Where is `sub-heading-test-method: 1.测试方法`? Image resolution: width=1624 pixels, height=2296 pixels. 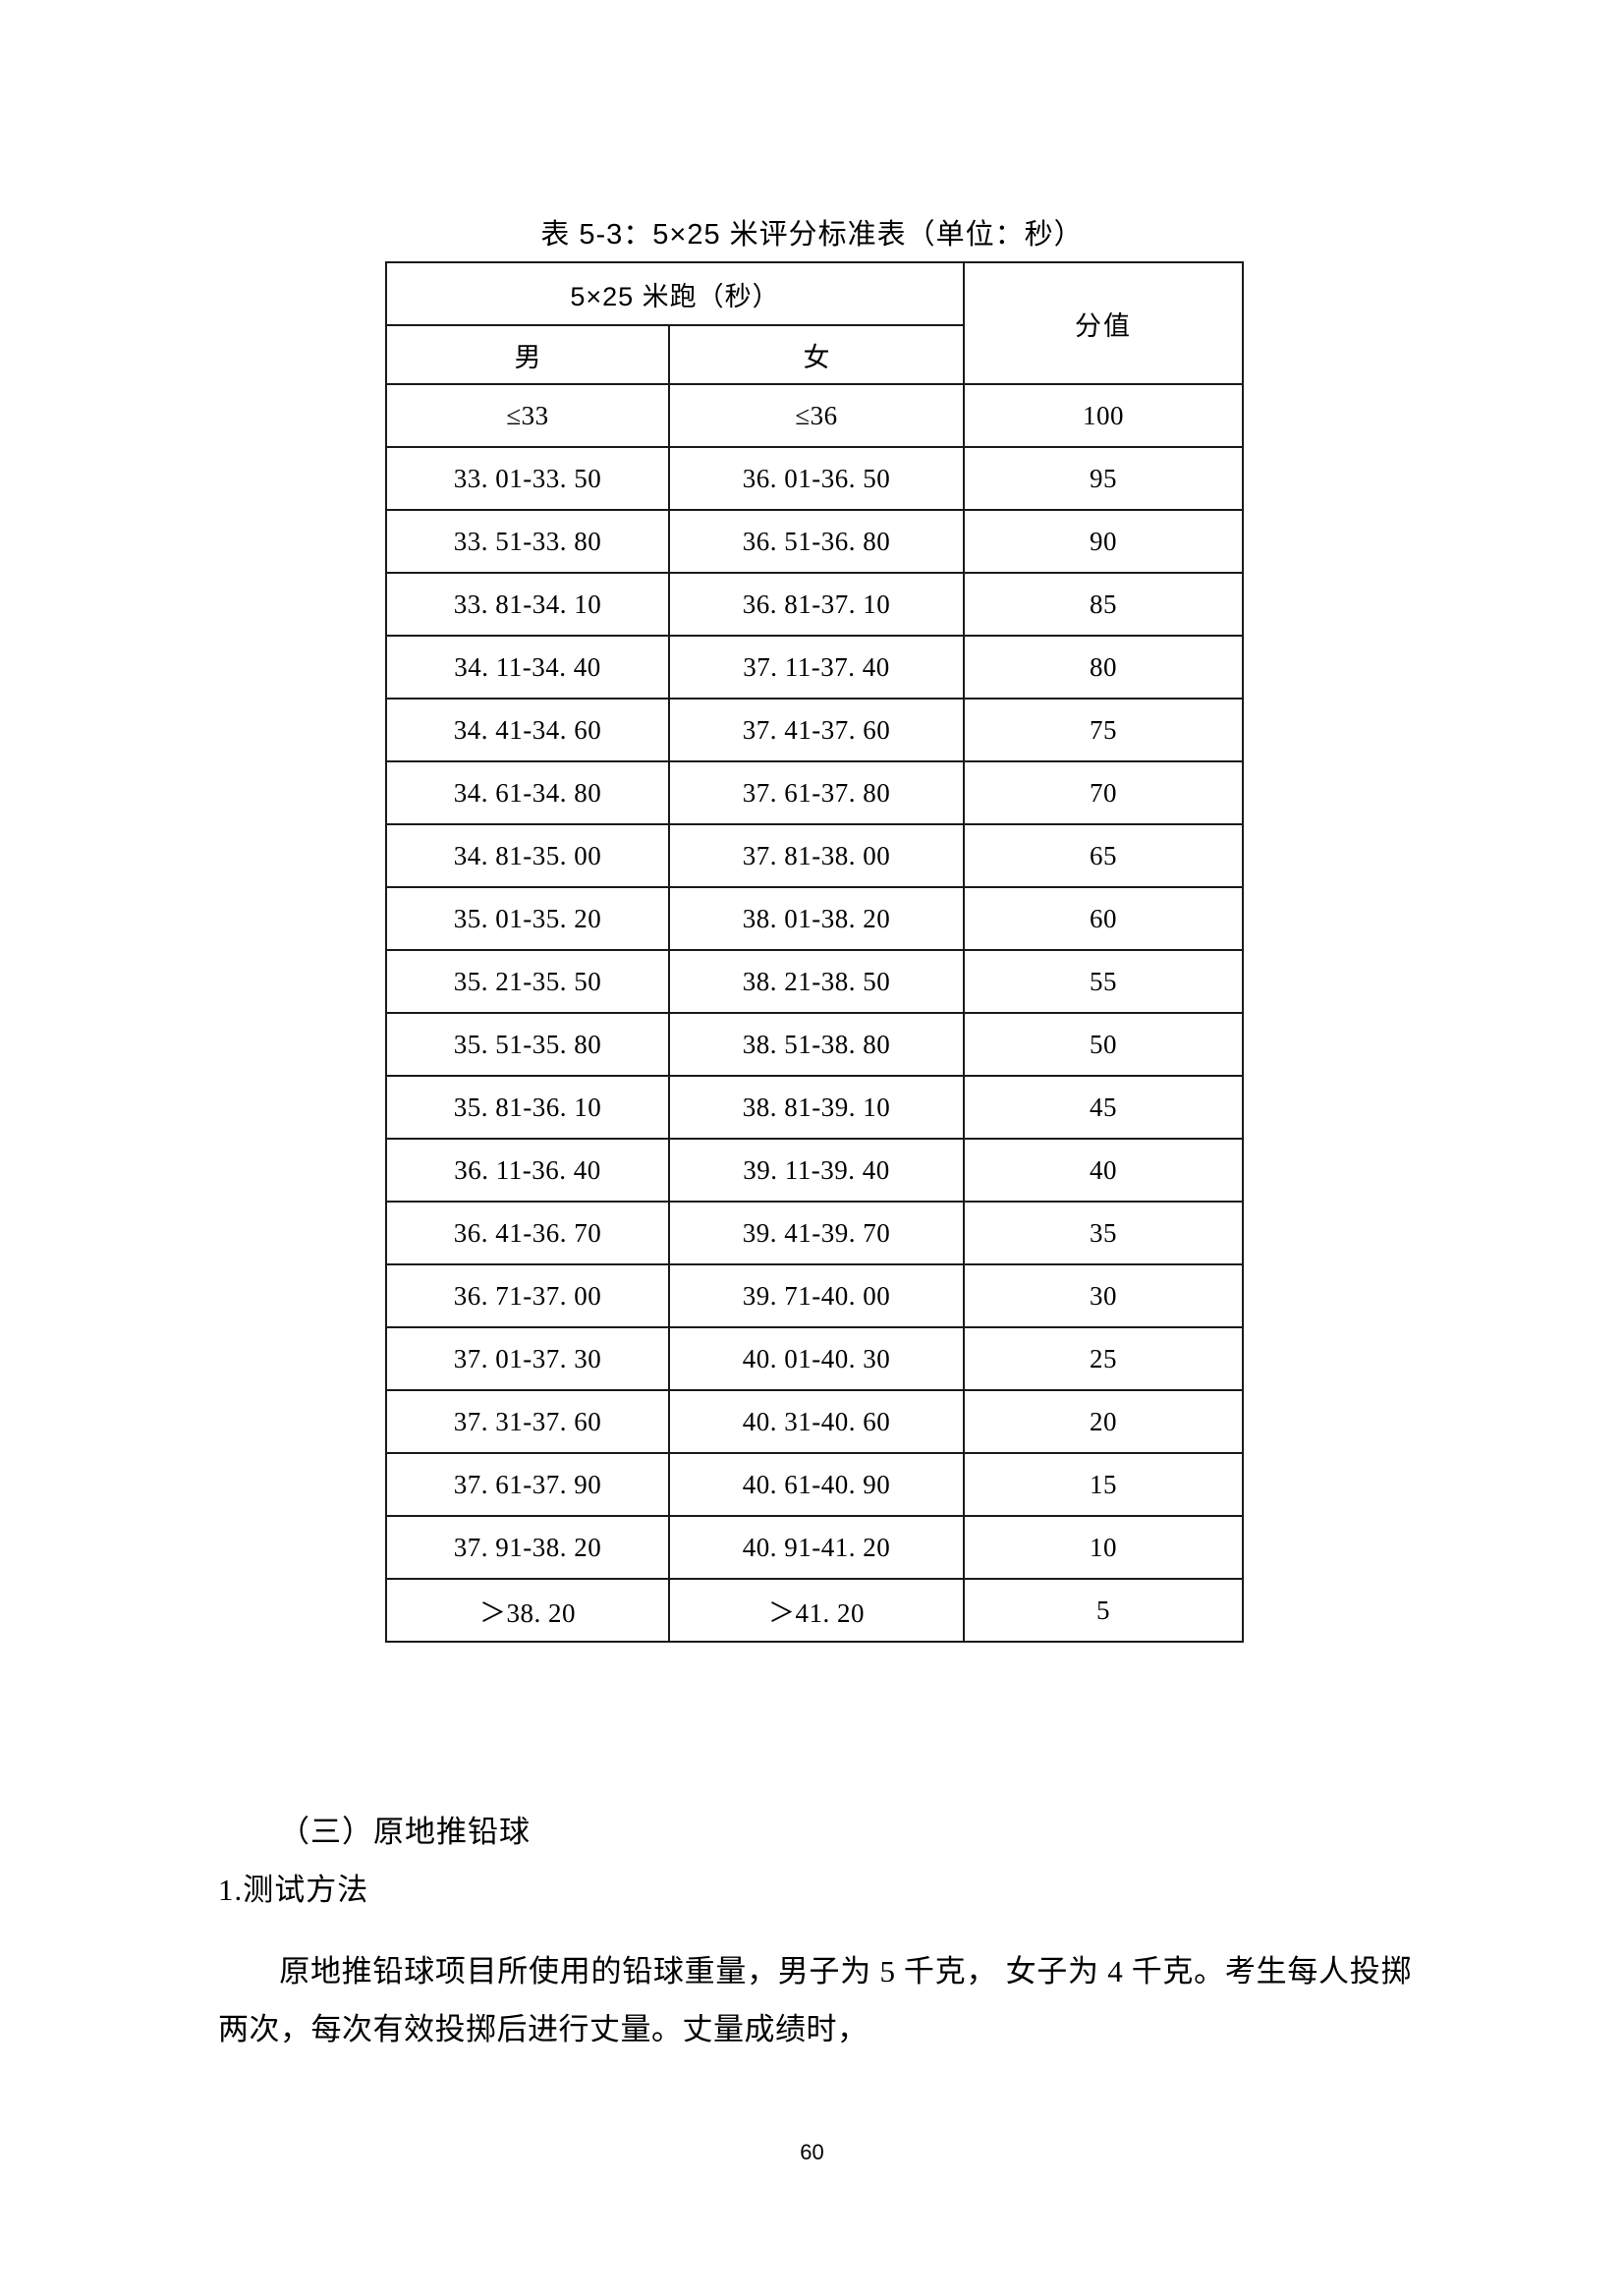 sub-heading-test-method: 1.测试方法 is located at coordinates (293, 1890).